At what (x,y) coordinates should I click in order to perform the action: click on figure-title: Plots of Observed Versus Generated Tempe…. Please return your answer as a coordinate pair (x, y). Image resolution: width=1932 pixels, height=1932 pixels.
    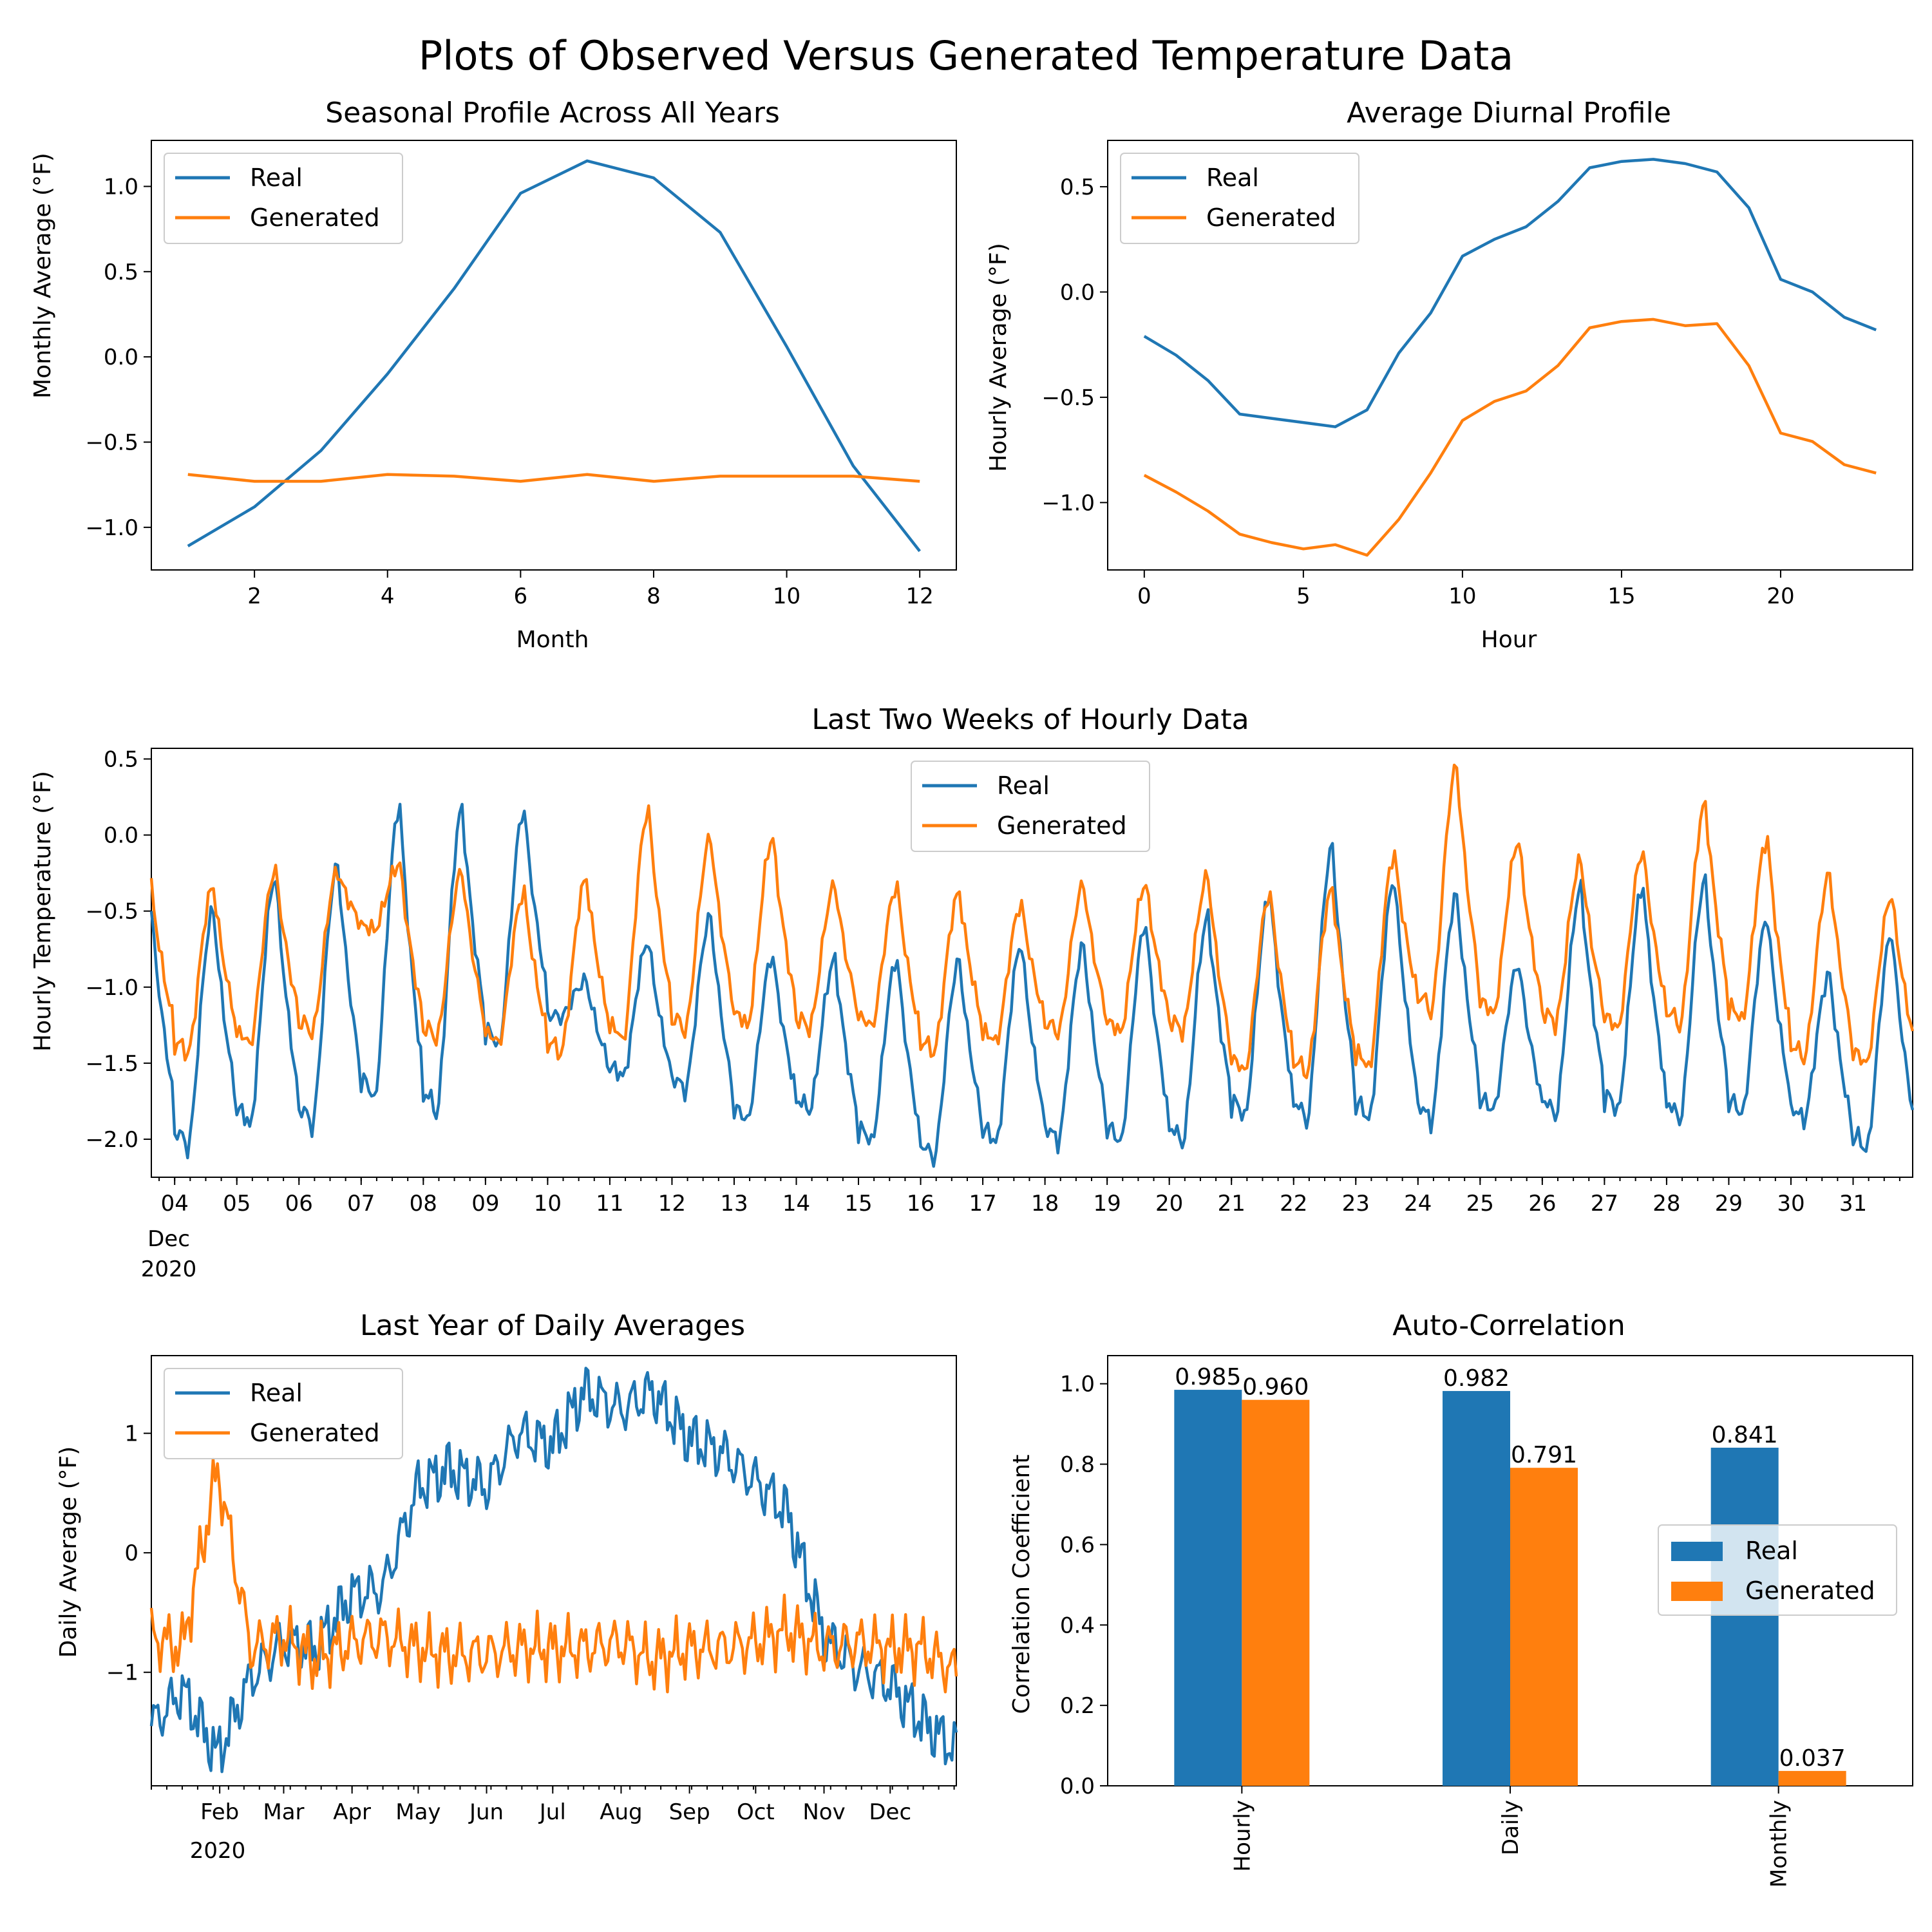
    Looking at the image, I should click on (966, 56).